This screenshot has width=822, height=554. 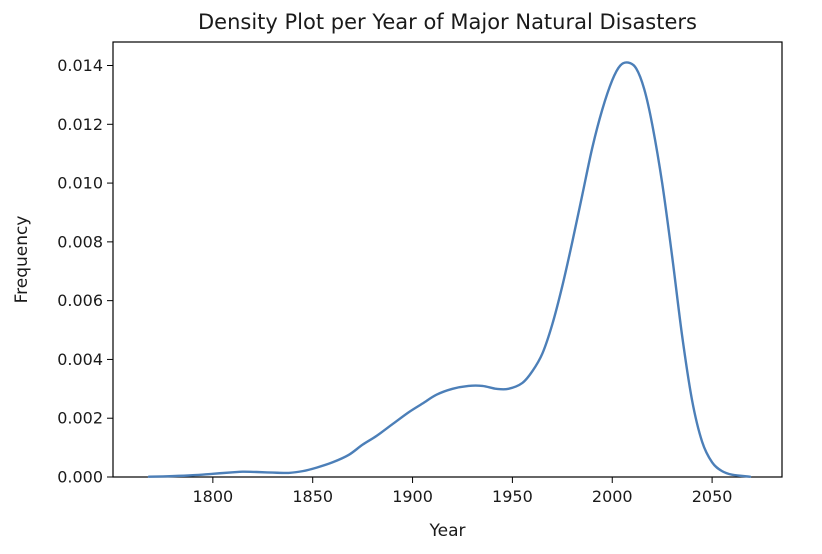 I want to click on x-tick-label: 1850, so click(x=312, y=496).